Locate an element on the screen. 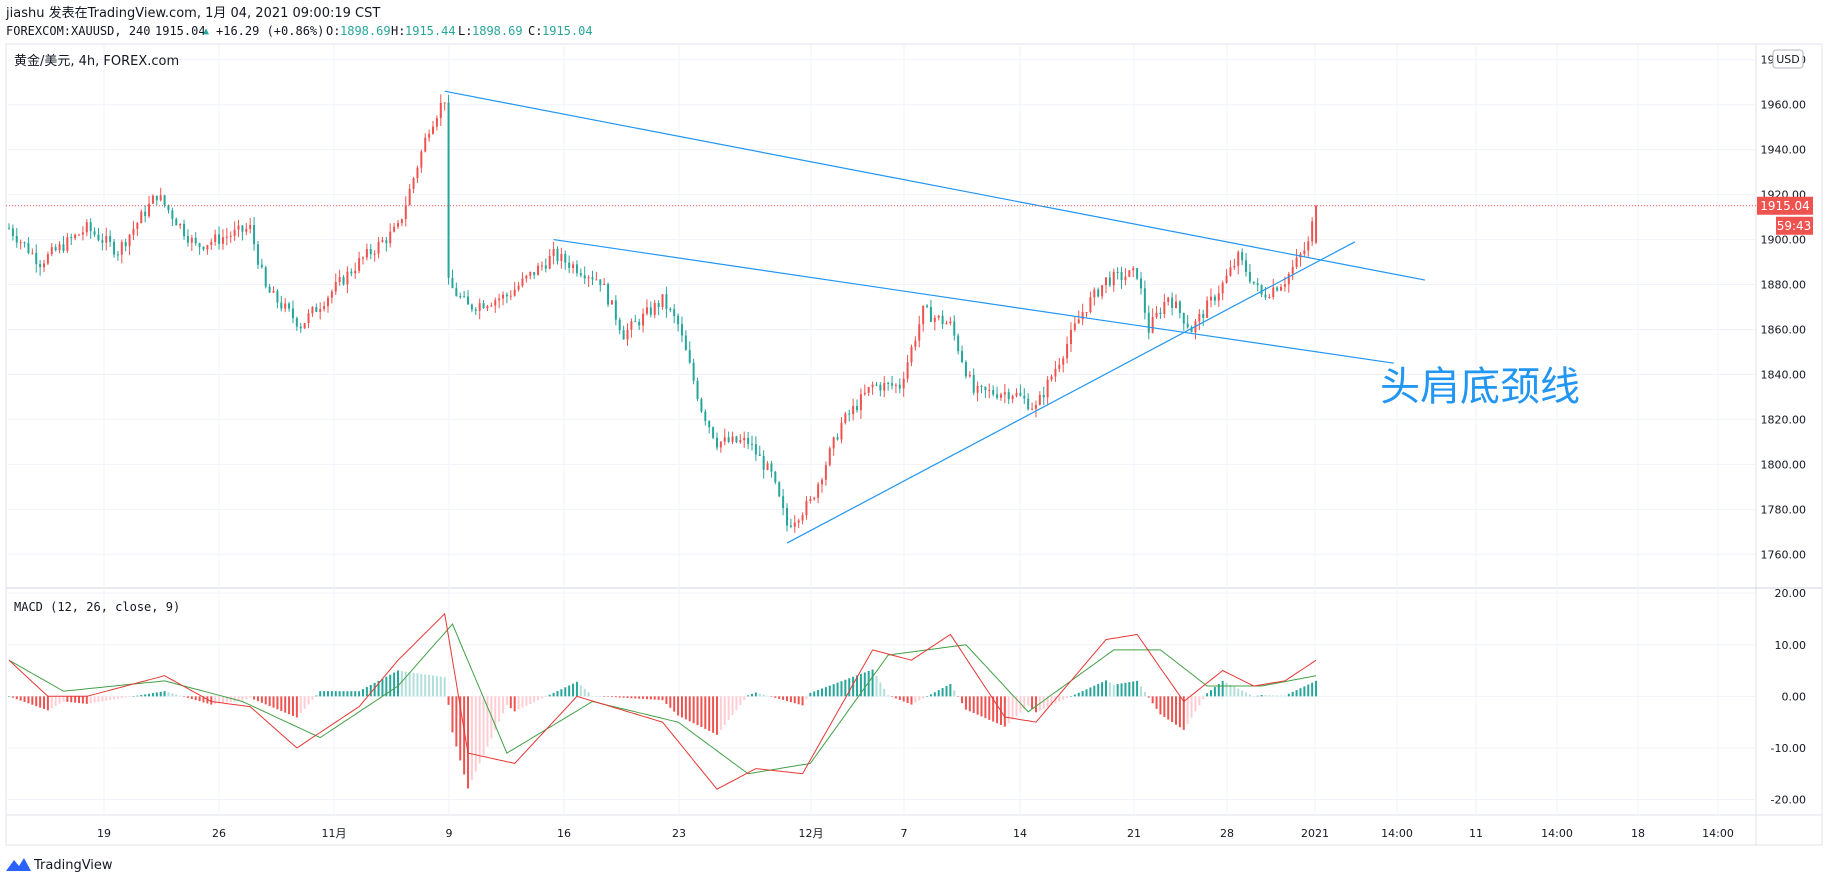 Image resolution: width=1828 pixels, height=883 pixels. tradingview-logo: TradingView is located at coordinates (59, 865).